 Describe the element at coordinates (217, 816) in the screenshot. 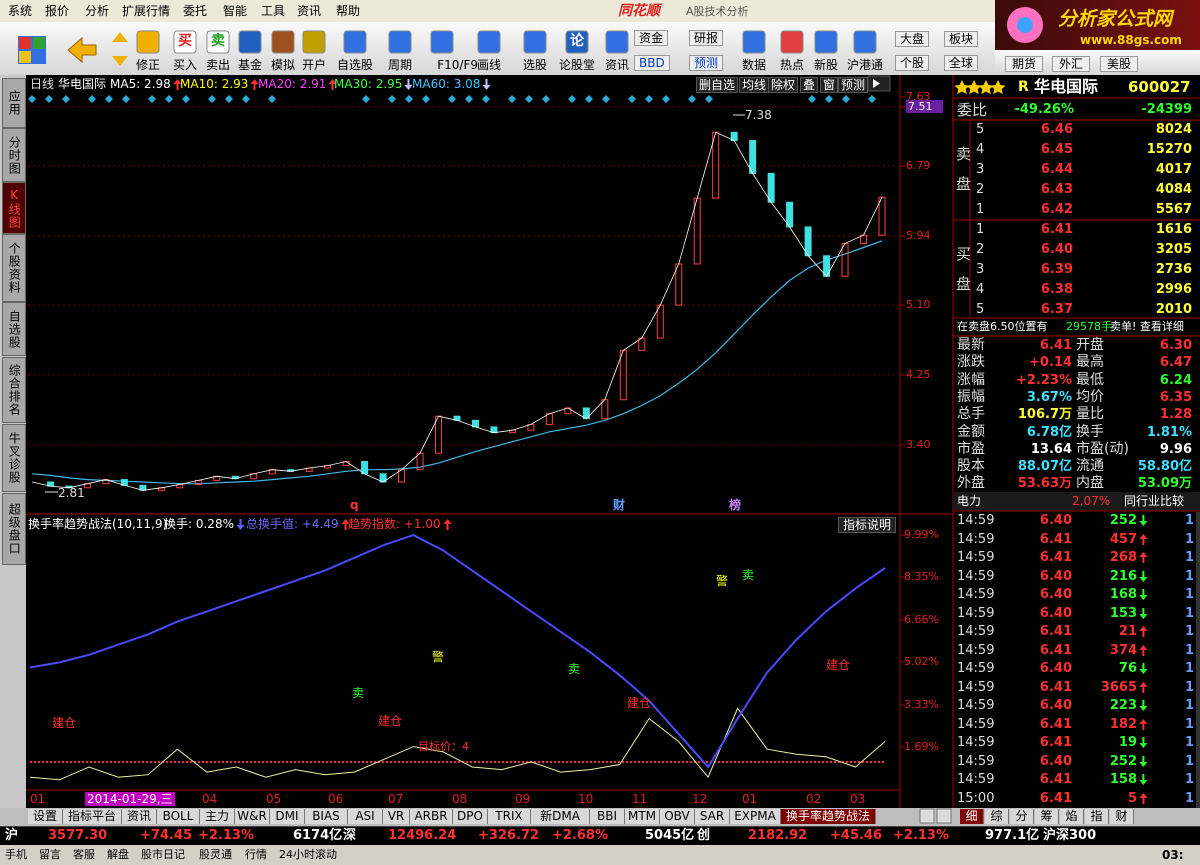

I see `bottom-tab: 主力` at that location.